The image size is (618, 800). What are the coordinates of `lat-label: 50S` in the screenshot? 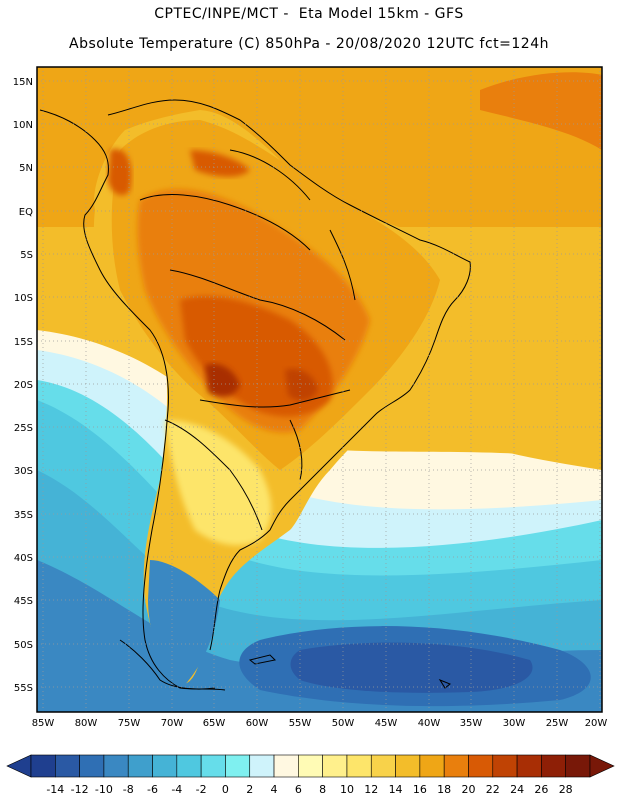 It's located at (23, 645).